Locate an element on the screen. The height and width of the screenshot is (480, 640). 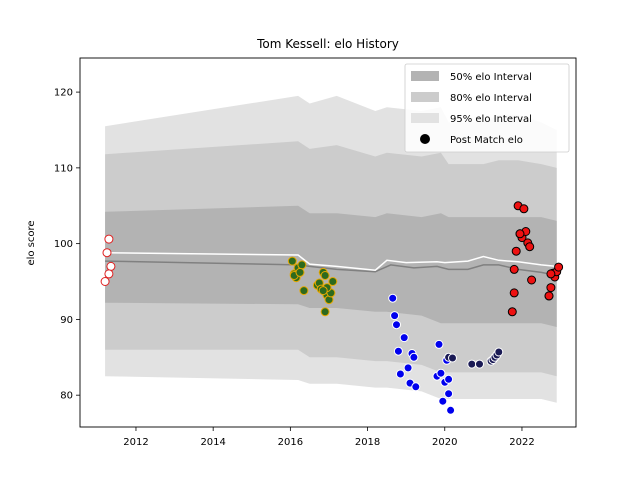
y-tick-label: 90 is located at coordinates (66, 320).